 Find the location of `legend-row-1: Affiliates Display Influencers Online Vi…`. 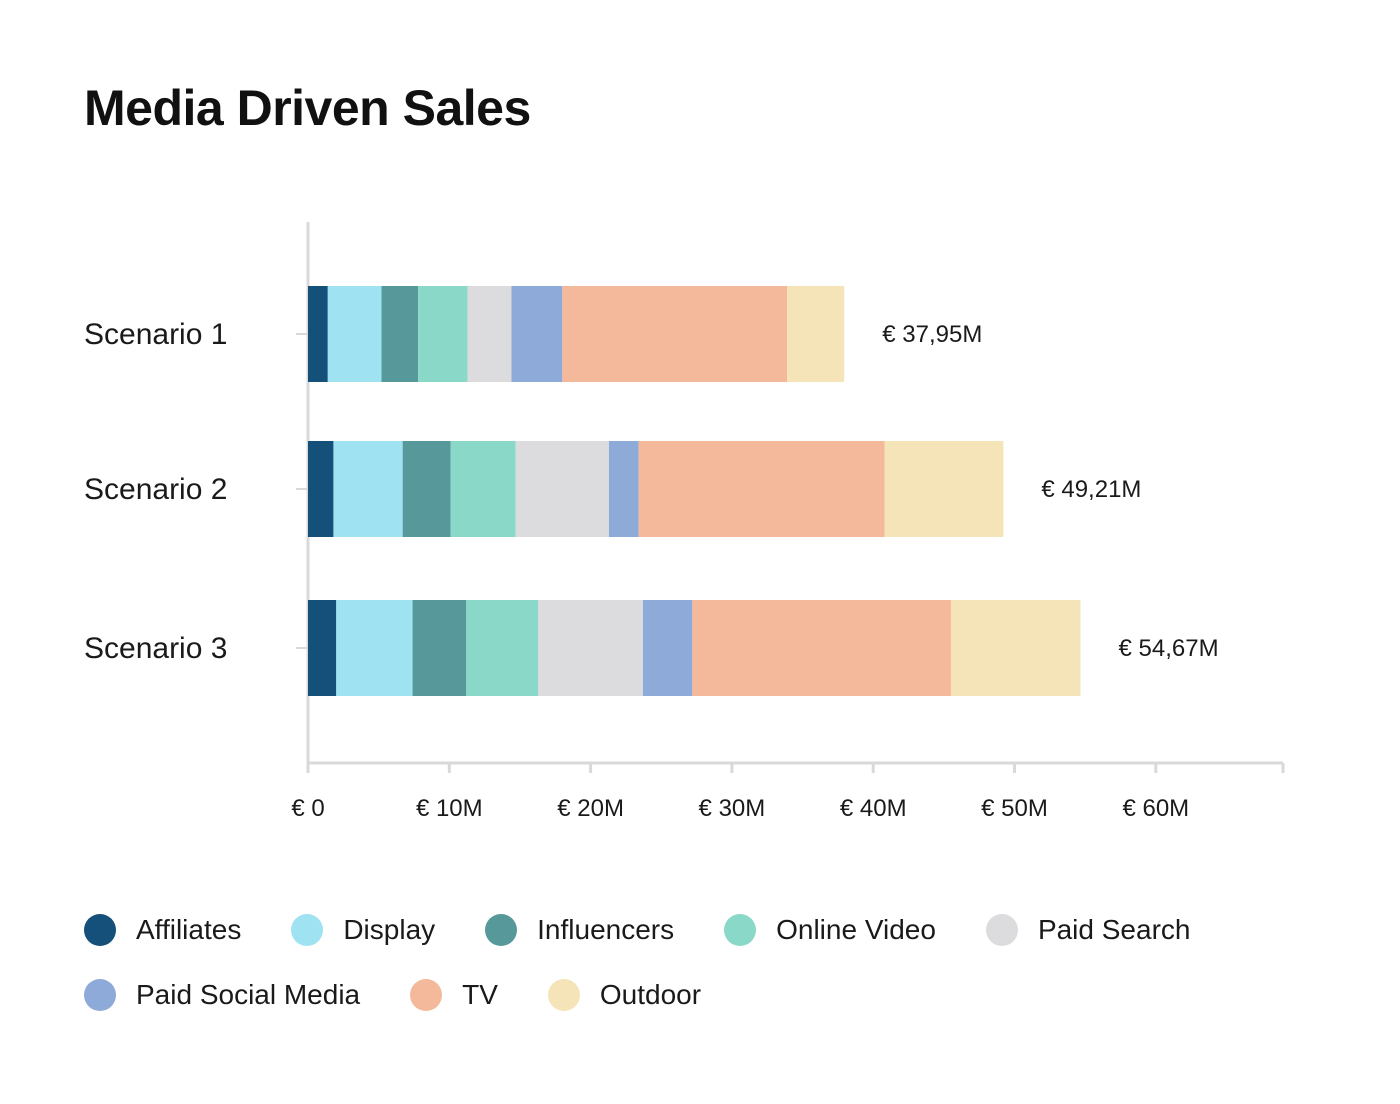

legend-row-1: Affiliates Display Influencers Online Vi… is located at coordinates (694, 930).